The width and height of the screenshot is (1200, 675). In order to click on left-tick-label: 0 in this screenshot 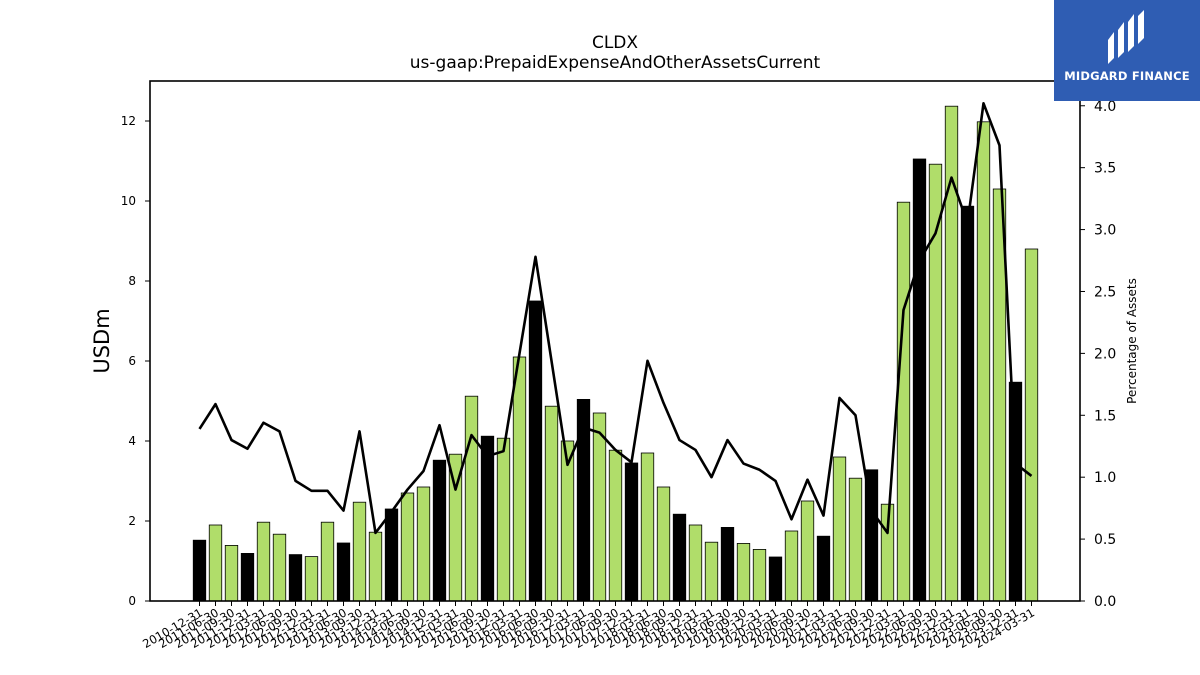, I will do `click(132, 601)`.